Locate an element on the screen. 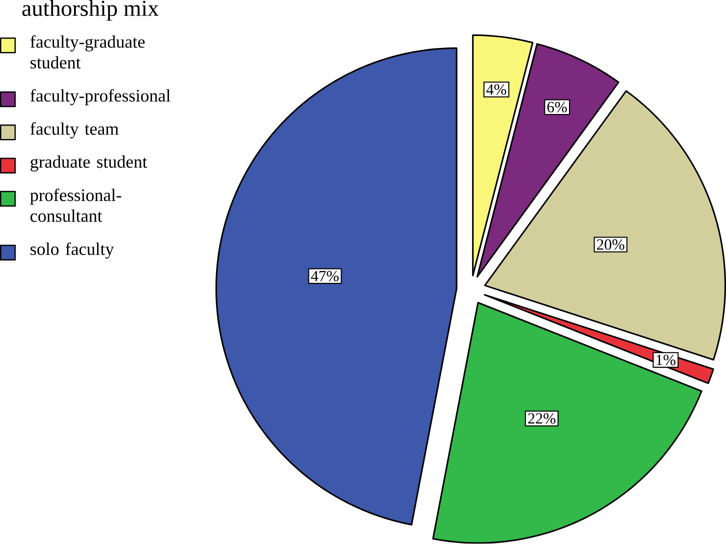 This screenshot has width=726, height=544. legend-label: faculty team is located at coordinates (74, 130).